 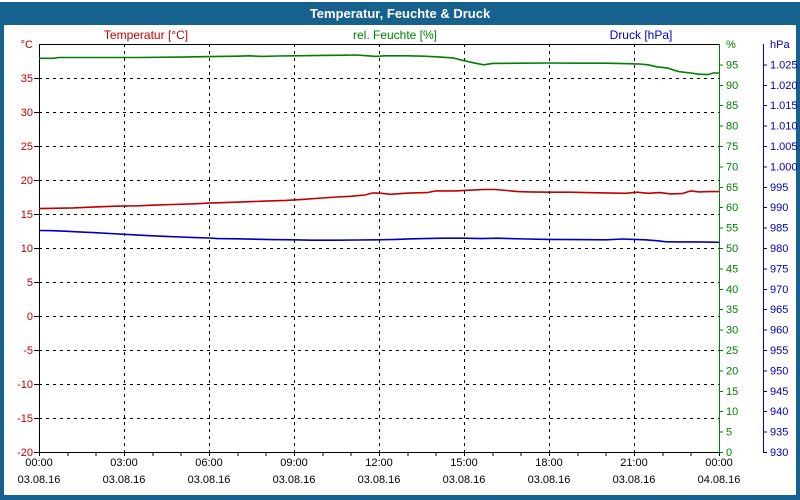 I want to click on pressure-tick-label: 975, so click(x=779, y=269).